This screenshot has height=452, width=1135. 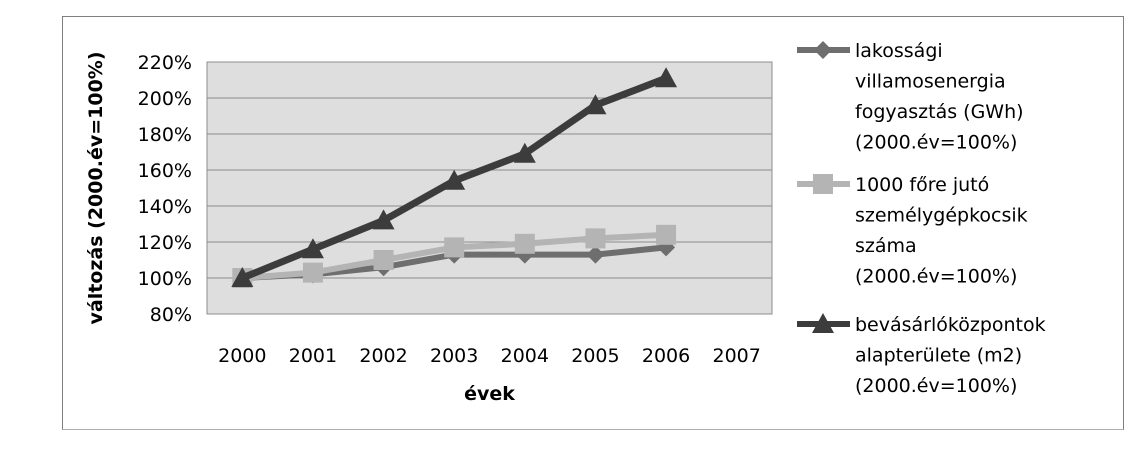 I want to click on y-tick-label: 120%, so click(x=165, y=243).